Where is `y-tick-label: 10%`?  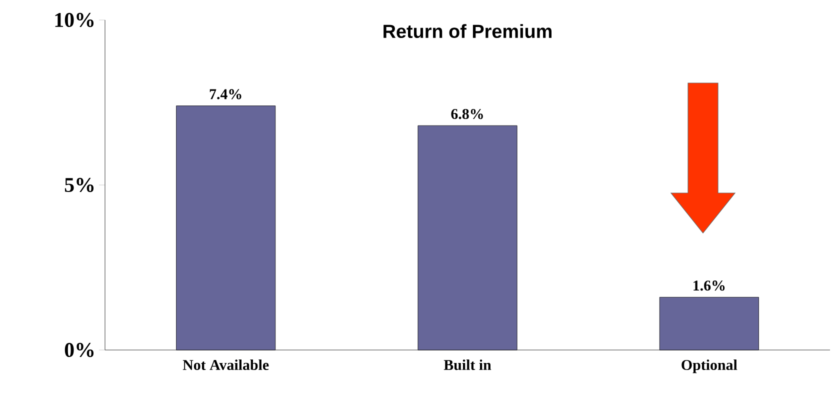
y-tick-label: 10% is located at coordinates (74, 20).